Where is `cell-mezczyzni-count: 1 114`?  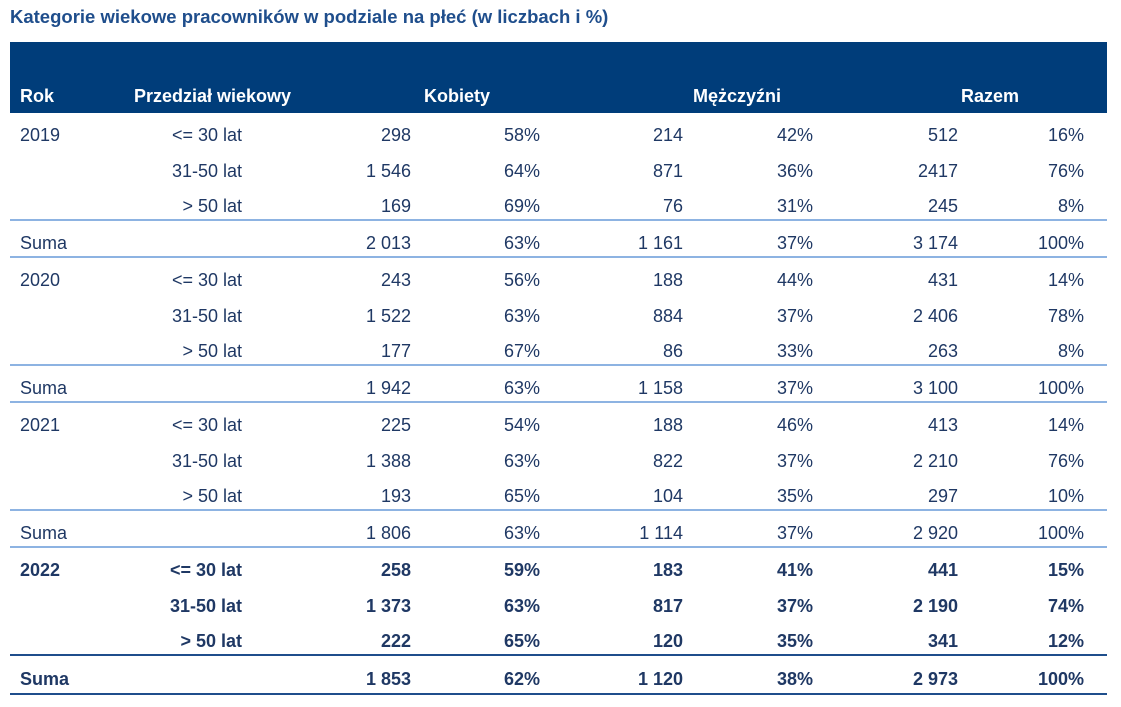
cell-mezczyzni-count: 1 114 is located at coordinates (661, 533).